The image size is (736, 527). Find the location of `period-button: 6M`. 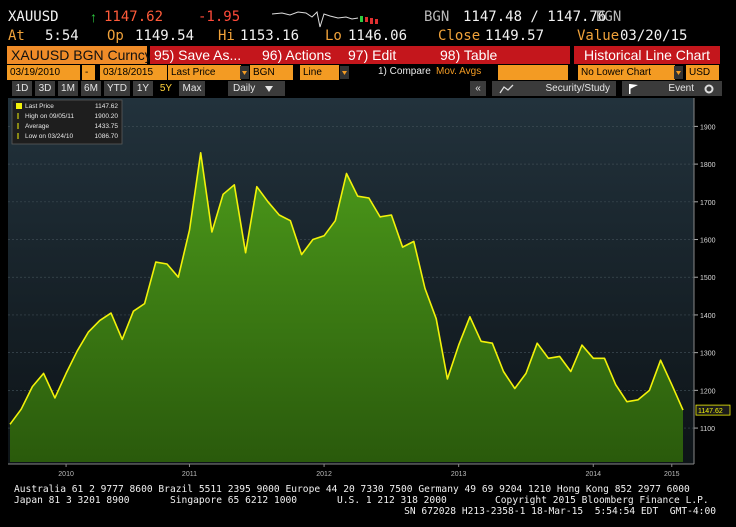

period-button: 6M is located at coordinates (91, 88).